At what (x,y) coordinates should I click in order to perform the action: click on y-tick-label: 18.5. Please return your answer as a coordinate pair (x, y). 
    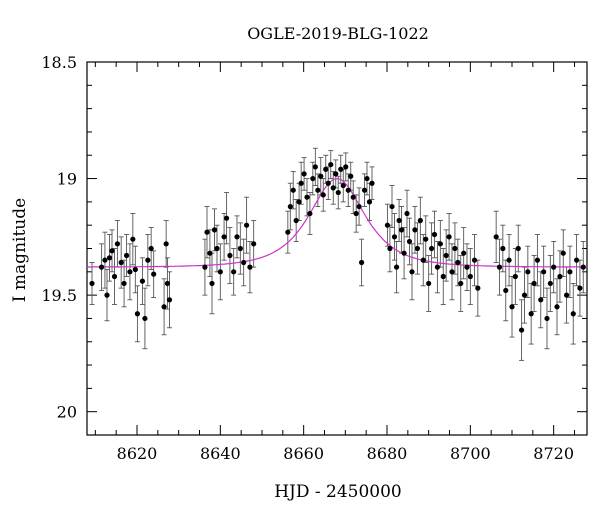
    Looking at the image, I should click on (59, 62).